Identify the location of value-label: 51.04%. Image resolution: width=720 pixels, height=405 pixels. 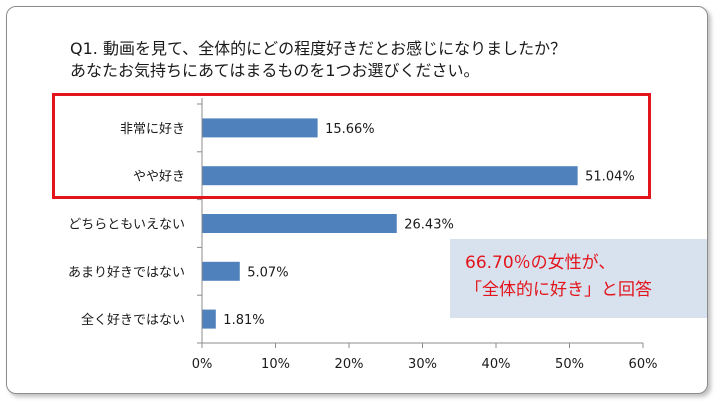
(610, 177).